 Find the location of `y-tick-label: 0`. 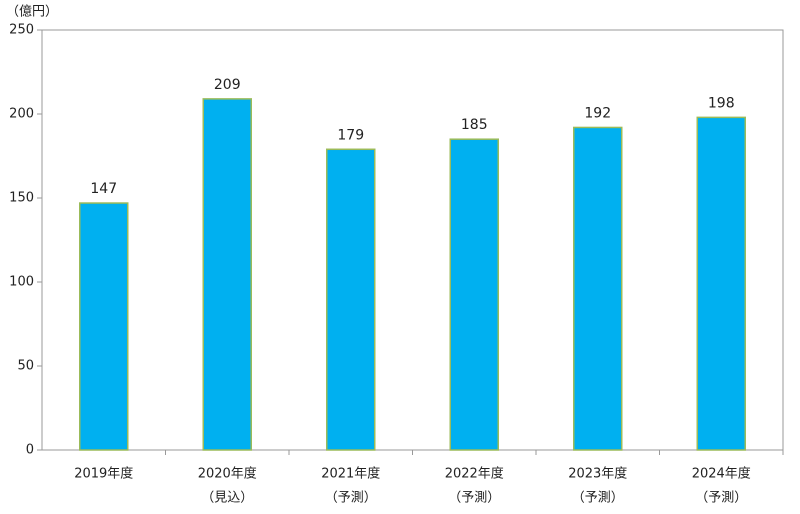

y-tick-label: 0 is located at coordinates (30, 450).